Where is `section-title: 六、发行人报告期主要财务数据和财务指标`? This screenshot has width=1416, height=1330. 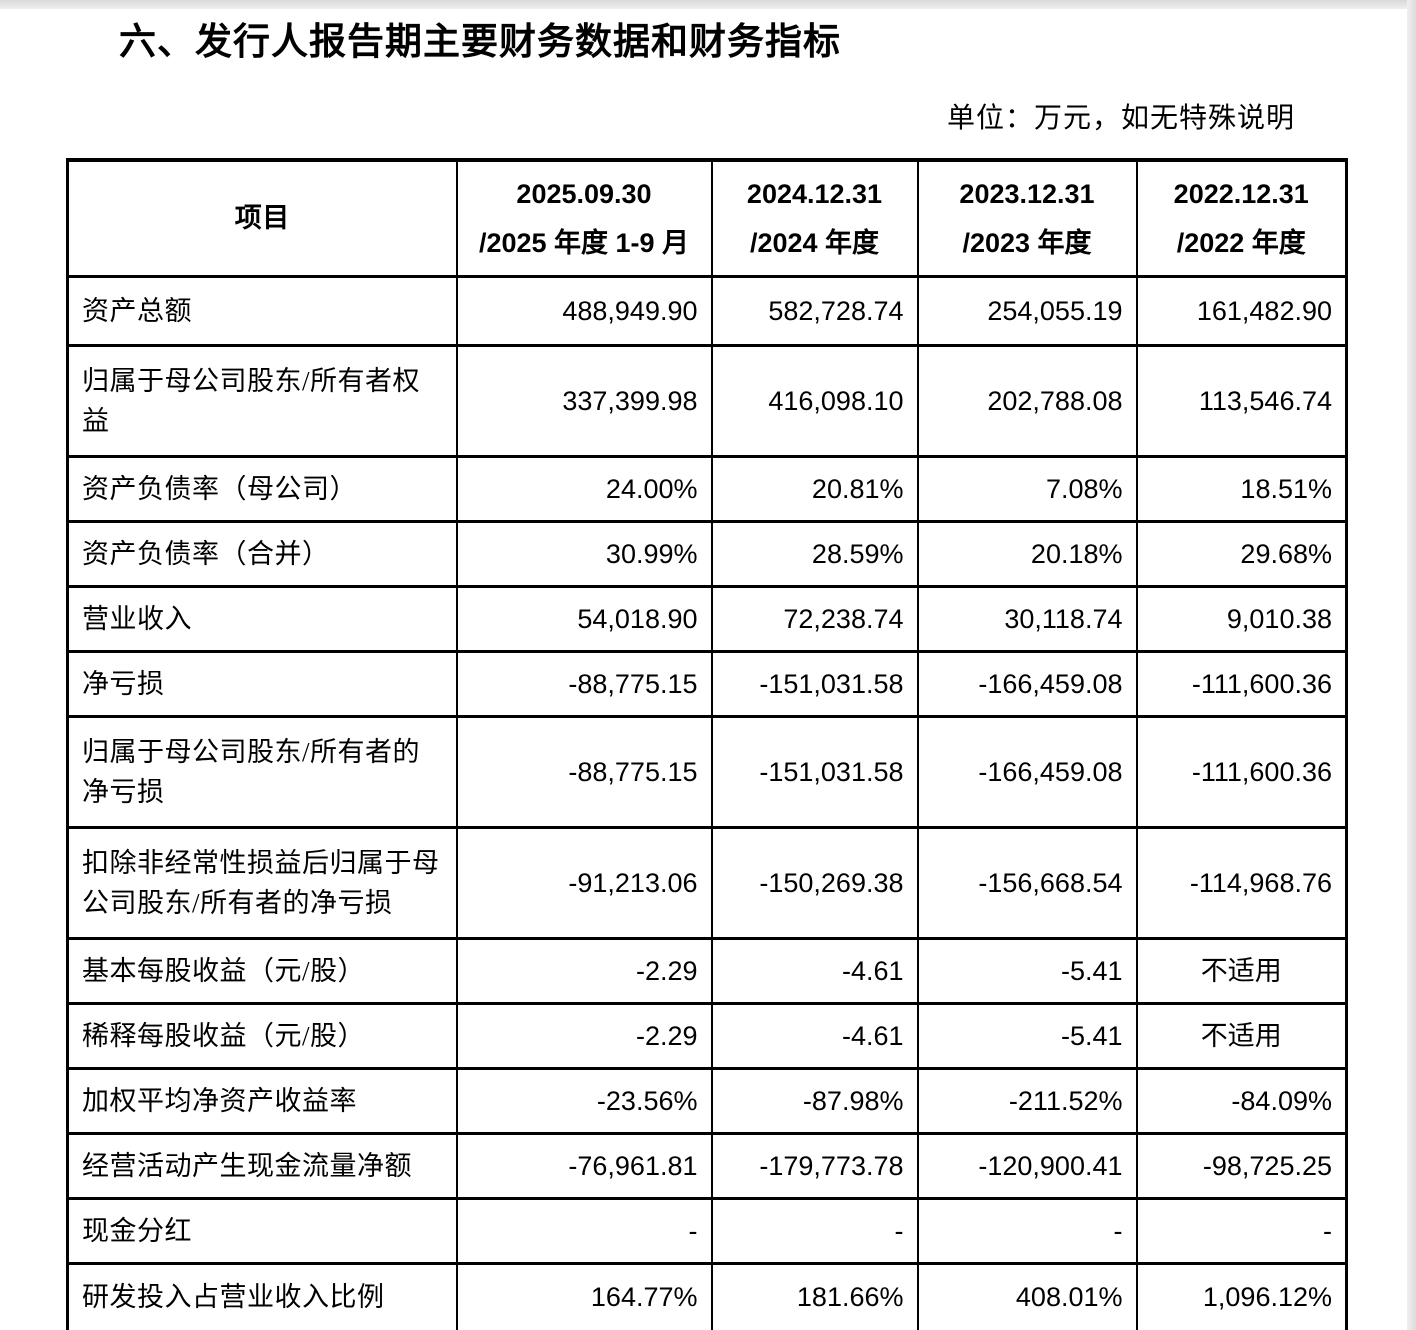 section-title: 六、发行人报告期主要财务数据和财务指标 is located at coordinates (480, 41).